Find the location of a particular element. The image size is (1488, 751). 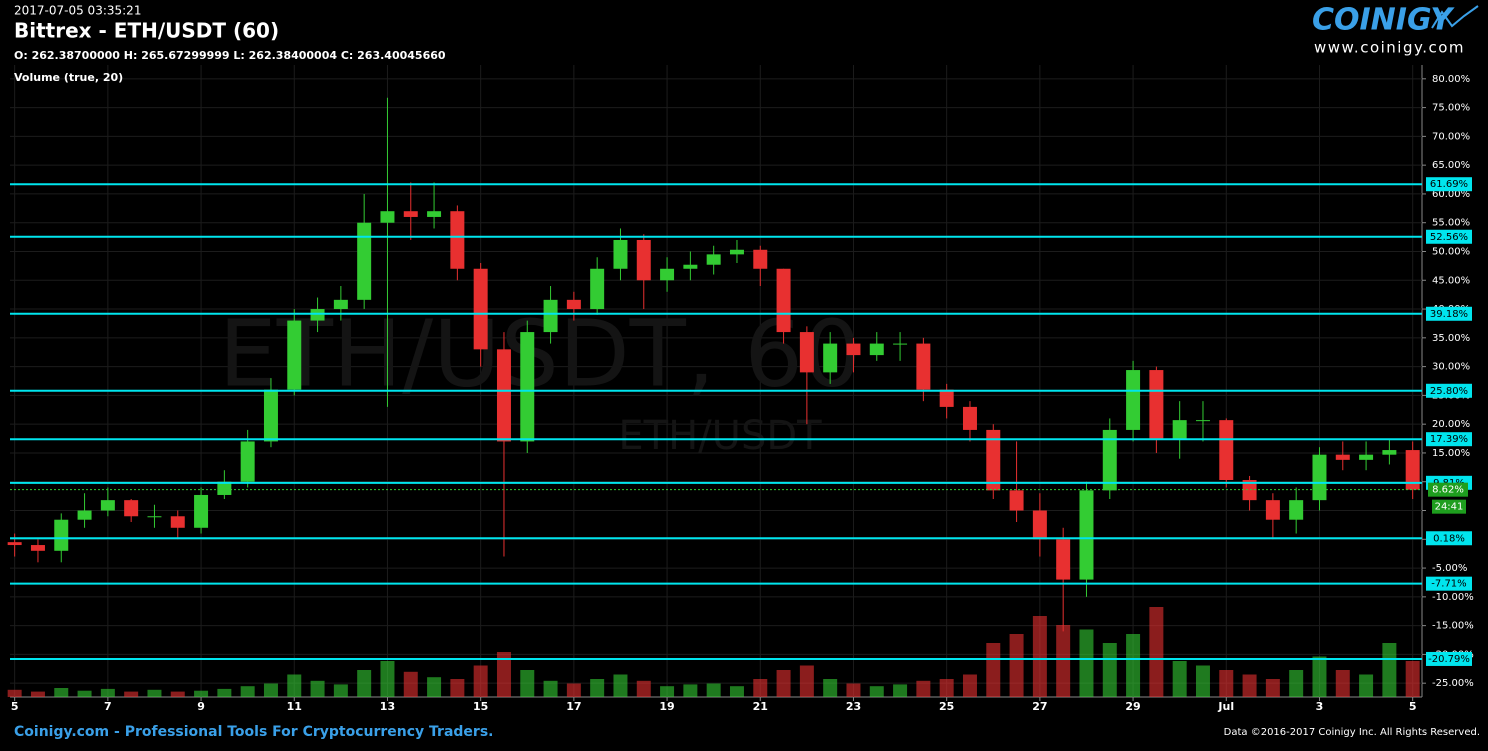

y-tick-label: 80.00% is located at coordinates (1451, 79).